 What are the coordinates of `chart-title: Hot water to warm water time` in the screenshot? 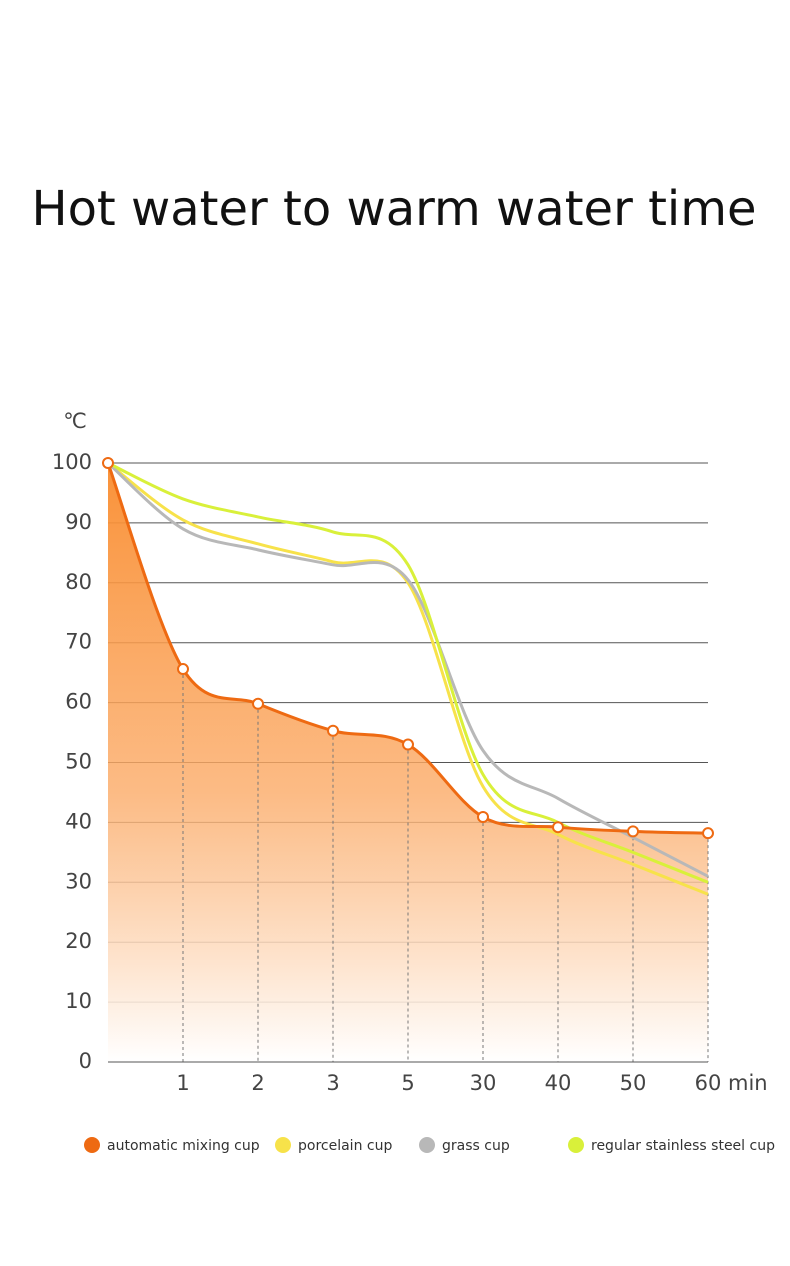 It's located at (393, 209).